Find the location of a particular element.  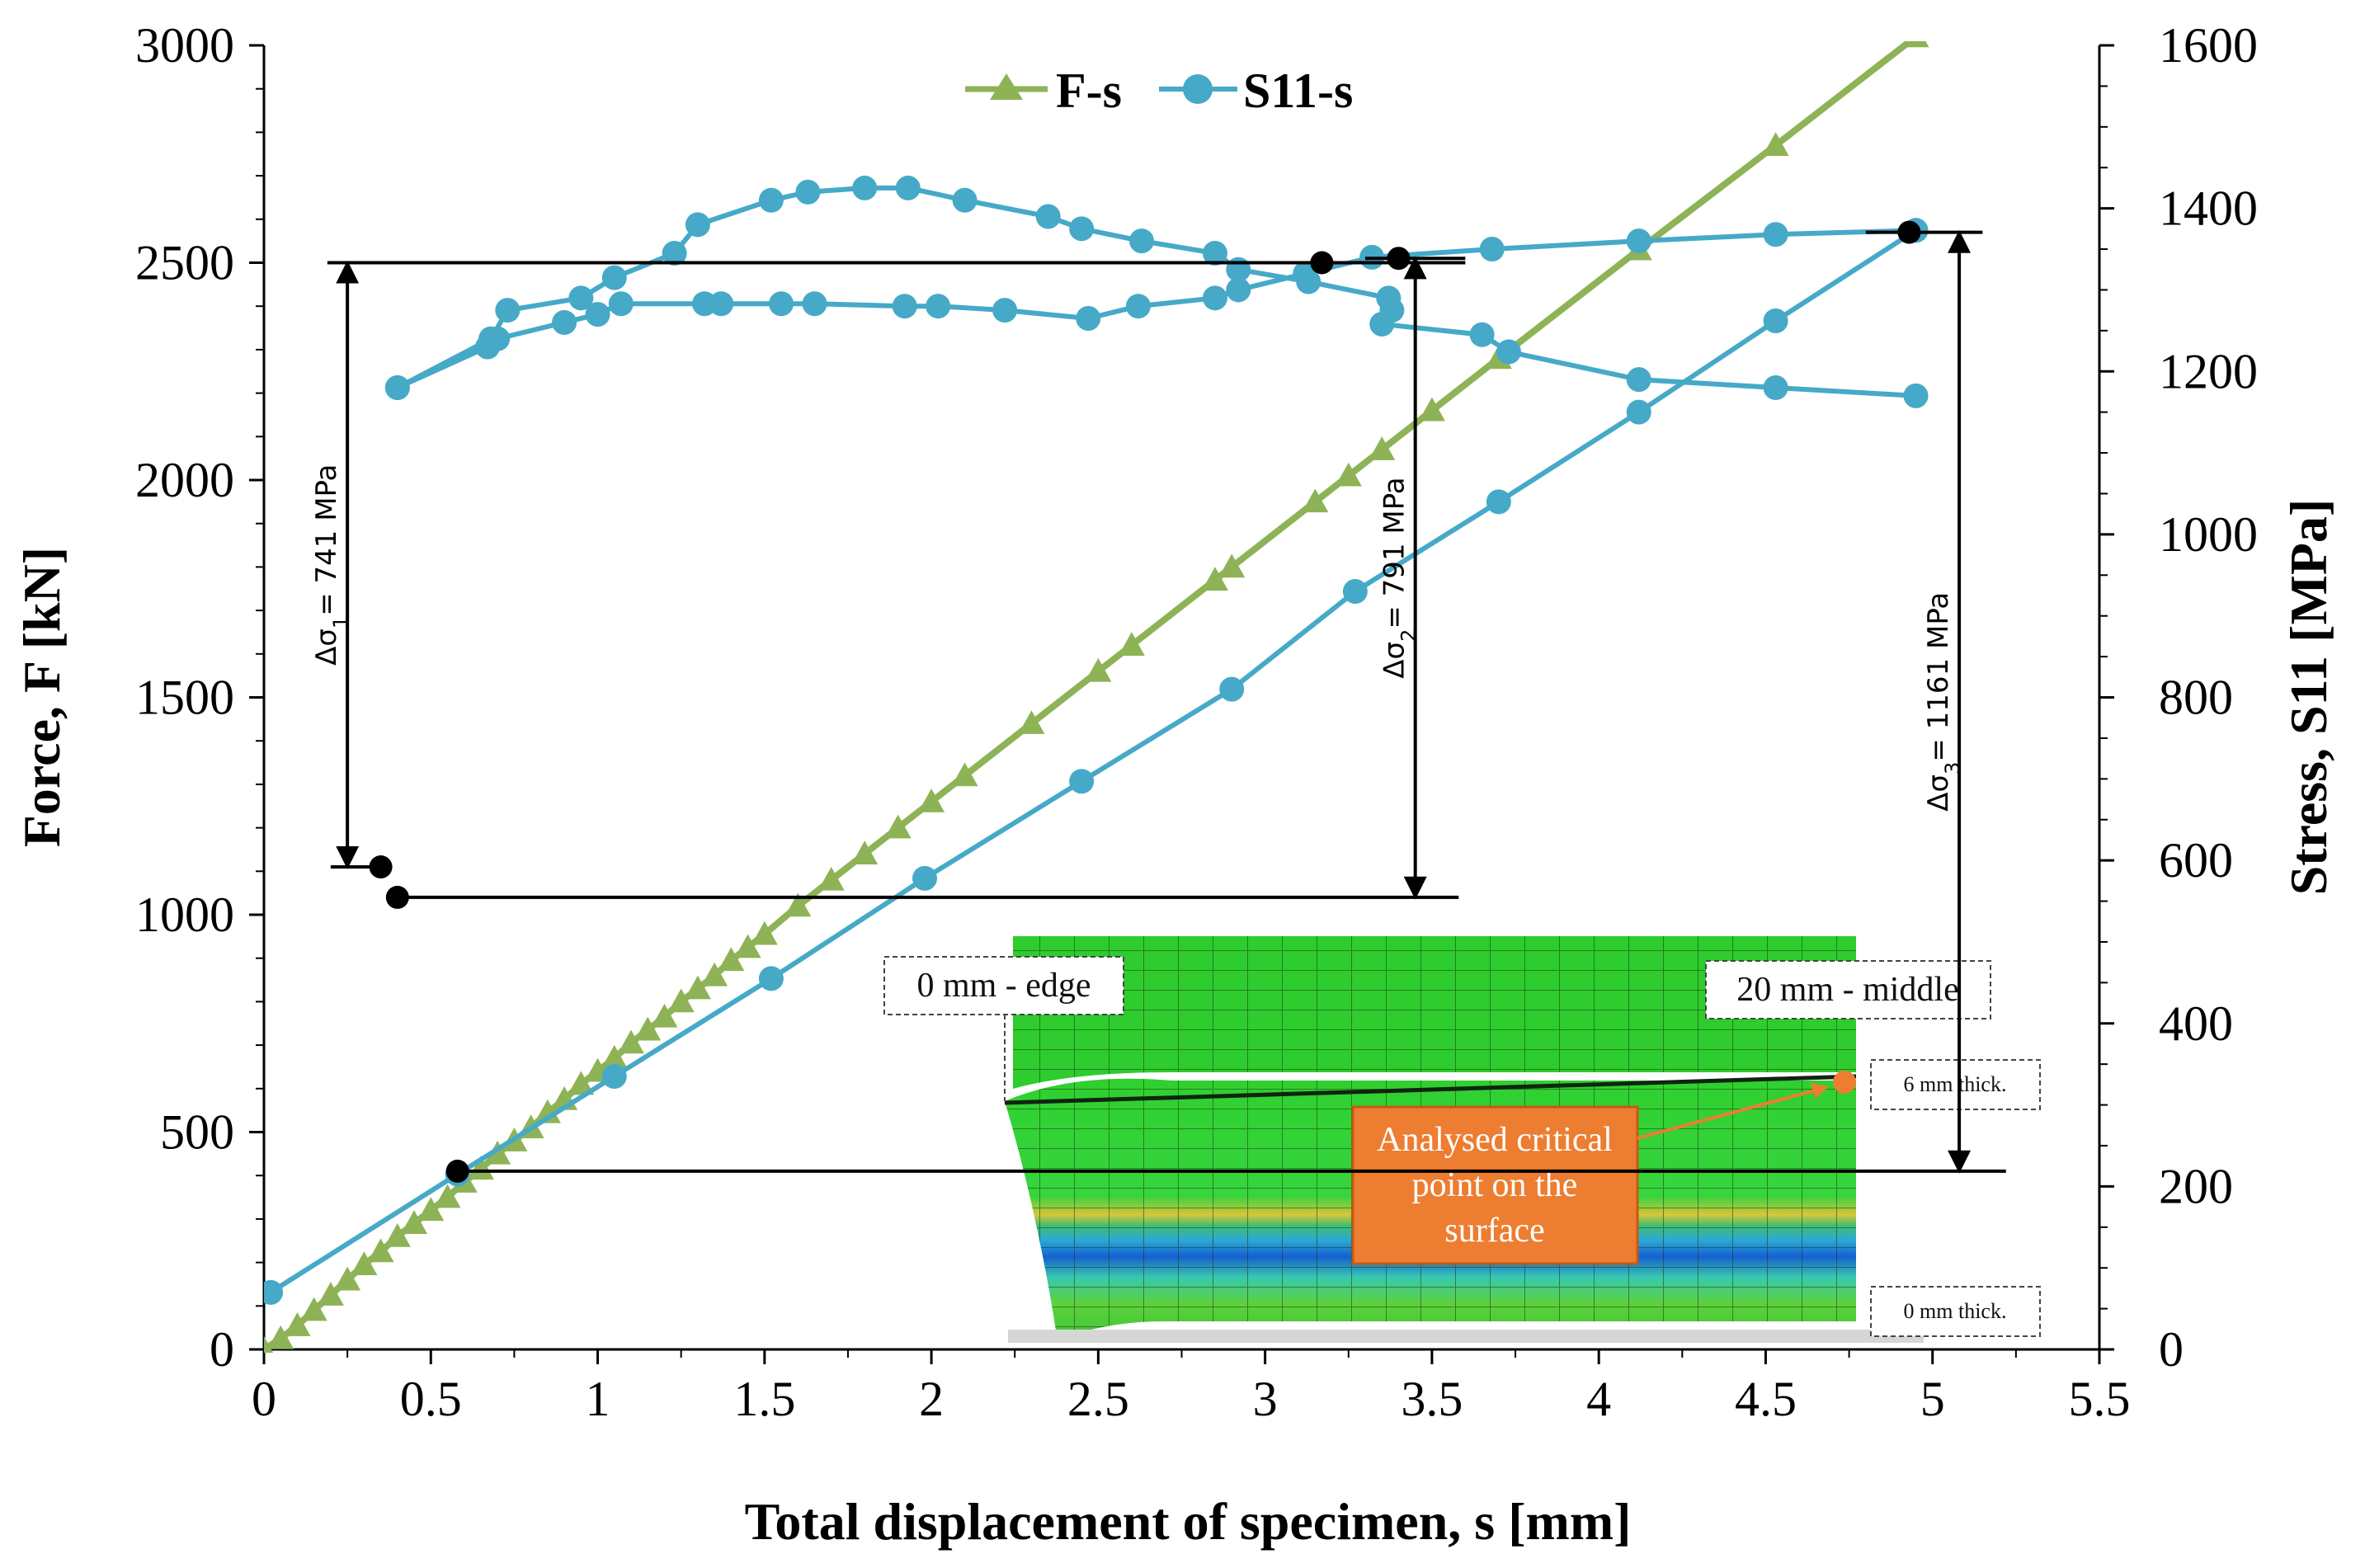

edge-label: 0 mm - edge is located at coordinates (1003, 986).